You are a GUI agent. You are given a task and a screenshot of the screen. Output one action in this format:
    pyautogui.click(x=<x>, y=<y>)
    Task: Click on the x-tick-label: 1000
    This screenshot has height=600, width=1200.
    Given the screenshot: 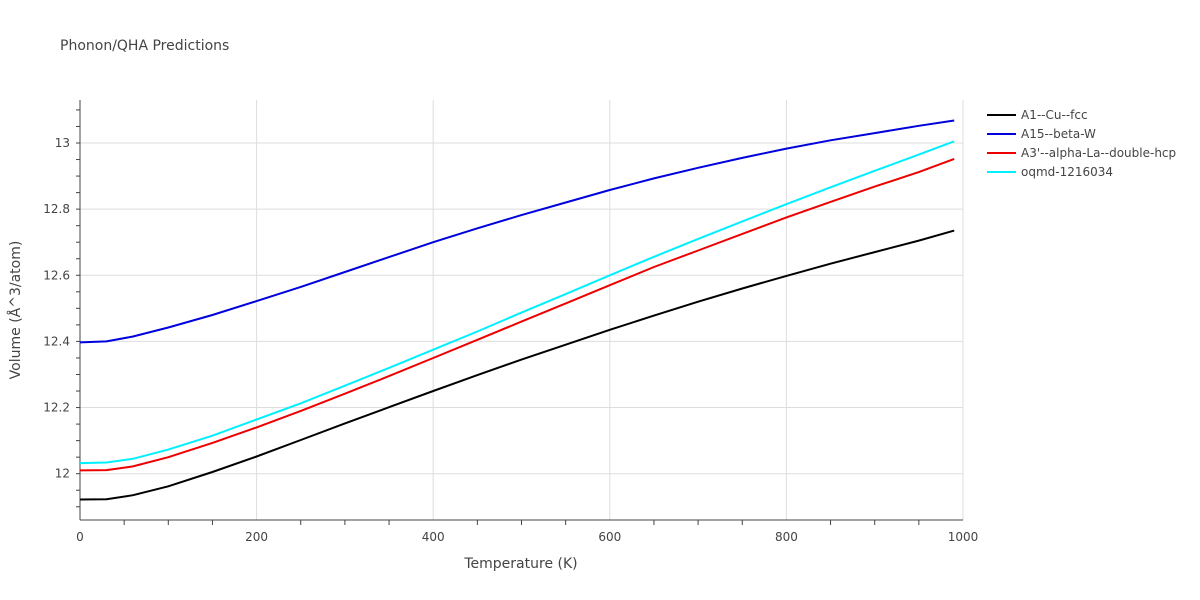 What is the action you would take?
    pyautogui.click(x=963, y=537)
    